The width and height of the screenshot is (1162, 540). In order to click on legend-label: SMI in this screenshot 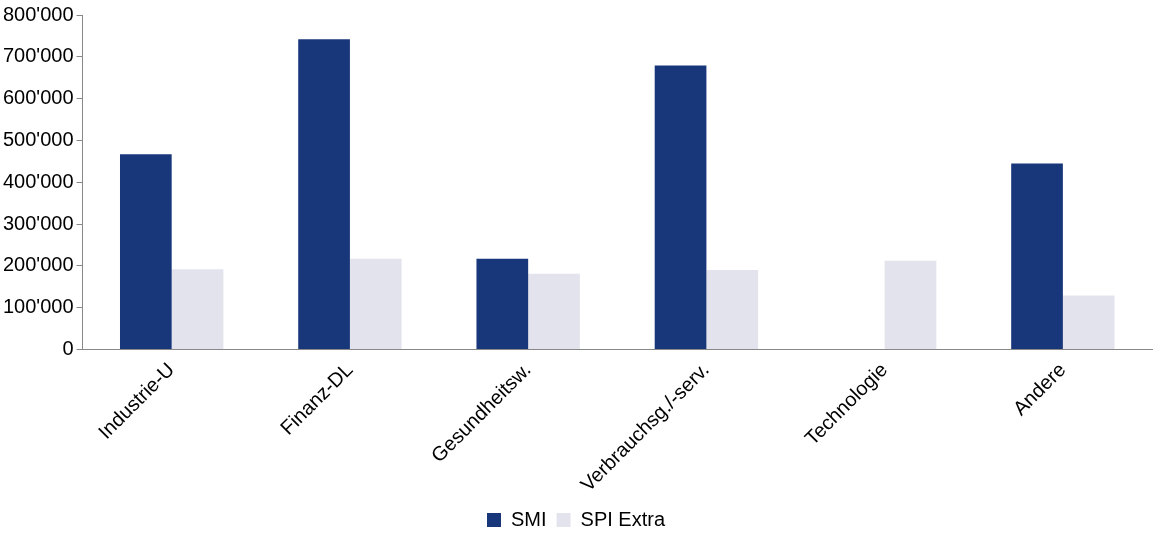, I will do `click(528, 518)`.